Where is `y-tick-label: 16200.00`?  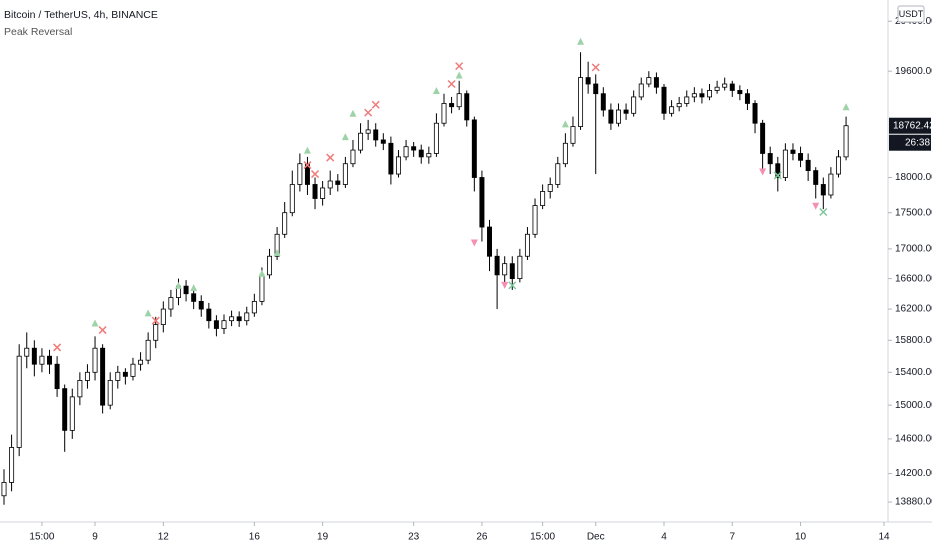
y-tick-label: 16200.00 is located at coordinates (913, 309).